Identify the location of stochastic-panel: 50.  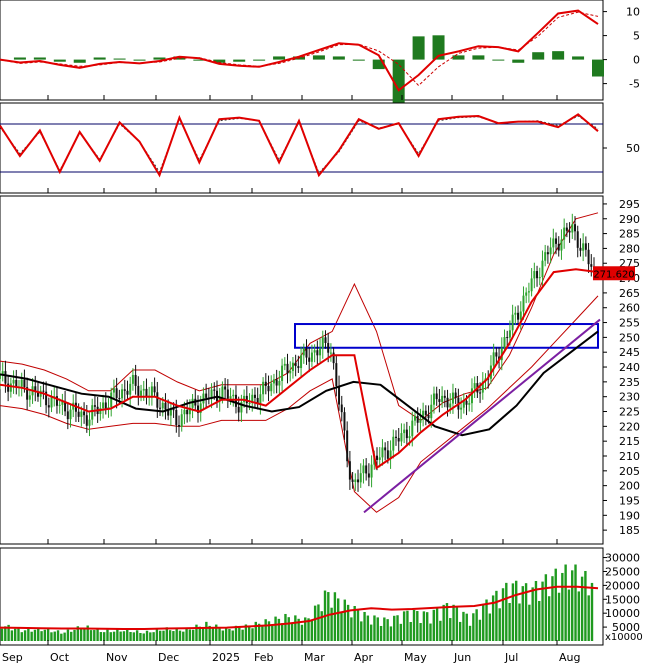
(320, 148).